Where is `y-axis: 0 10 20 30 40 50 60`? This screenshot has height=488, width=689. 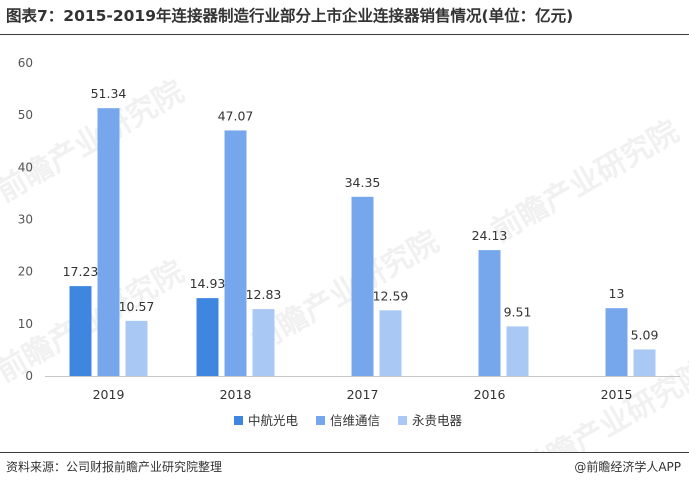
y-axis: 0 10 20 30 40 50 60 is located at coordinates (25, 219).